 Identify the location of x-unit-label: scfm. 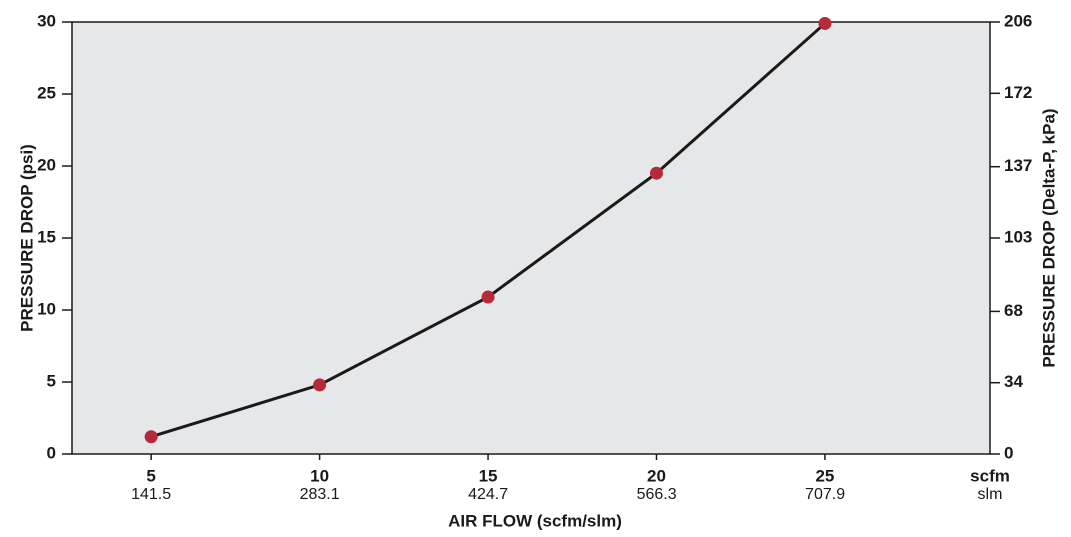
(990, 475).